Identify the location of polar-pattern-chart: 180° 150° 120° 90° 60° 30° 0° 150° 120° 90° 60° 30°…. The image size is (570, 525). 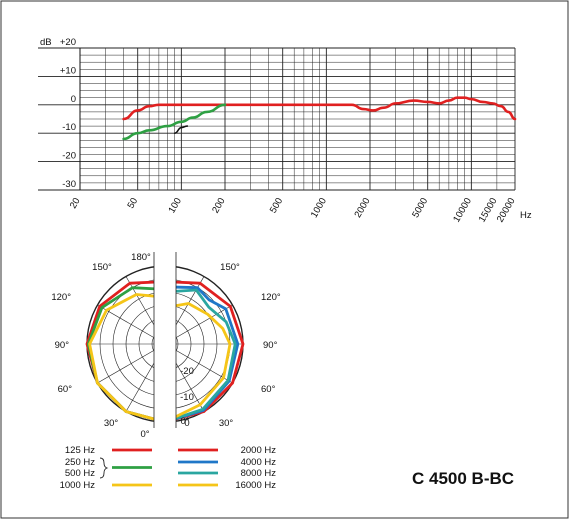
(166, 346).